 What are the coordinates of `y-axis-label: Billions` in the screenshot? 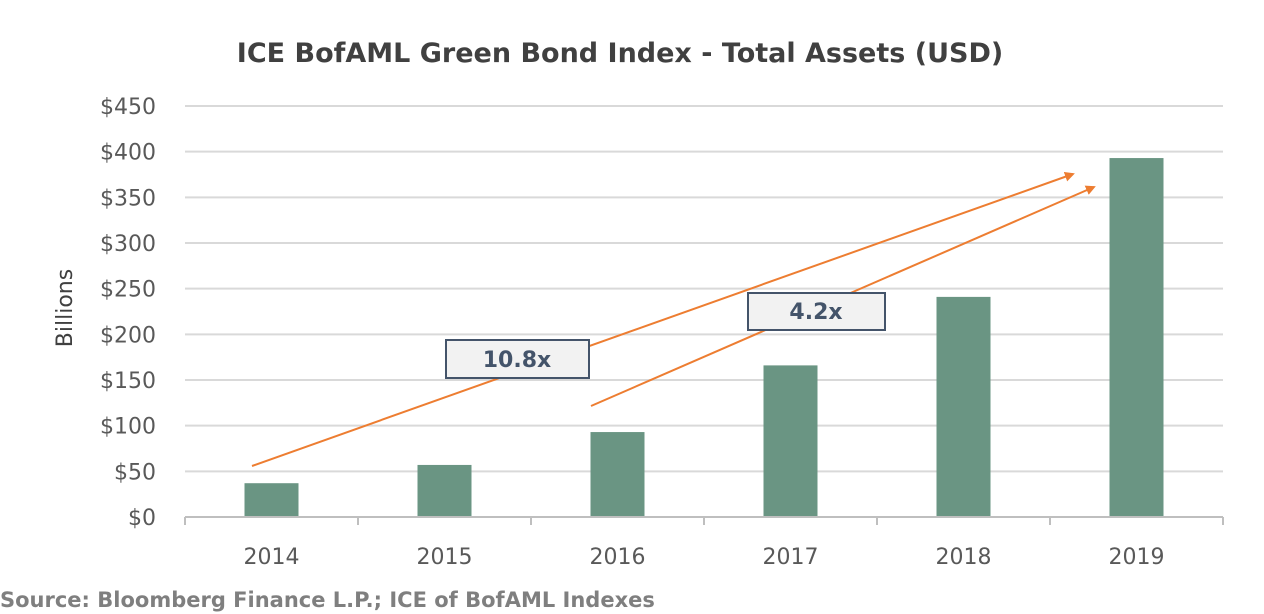 It's located at (65, 308).